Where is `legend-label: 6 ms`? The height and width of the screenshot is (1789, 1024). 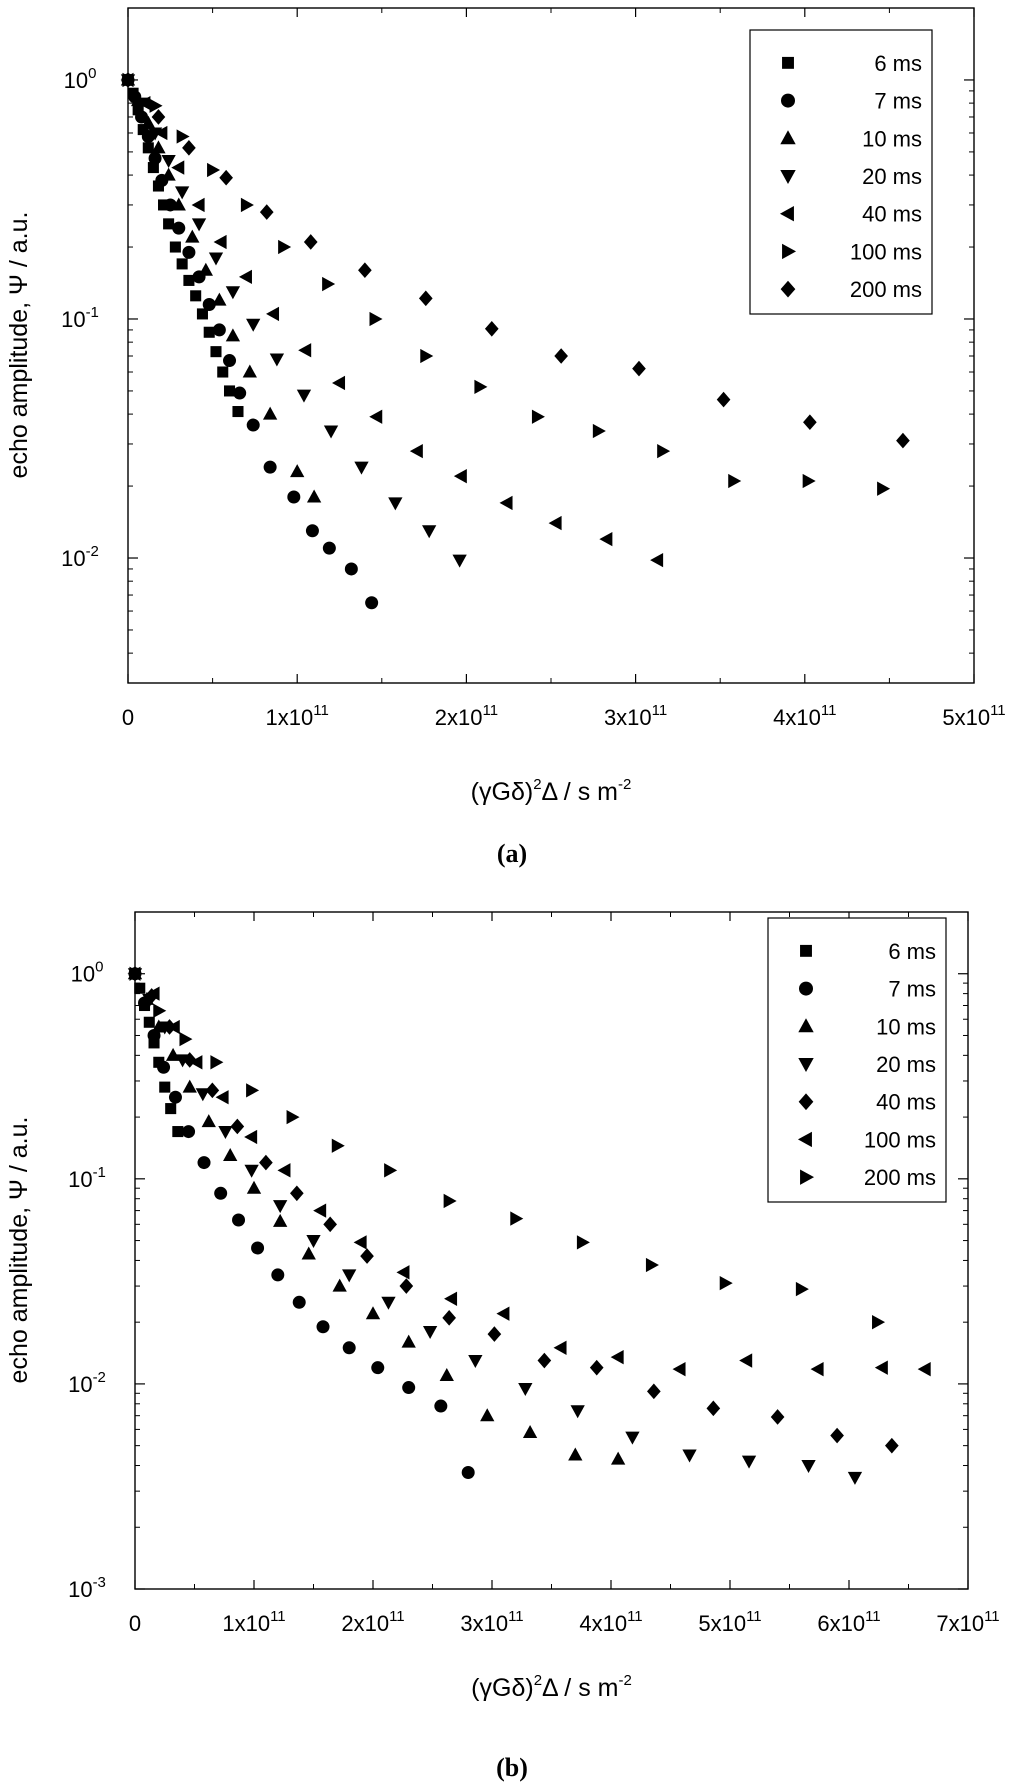 legend-label: 6 ms is located at coordinates (912, 951).